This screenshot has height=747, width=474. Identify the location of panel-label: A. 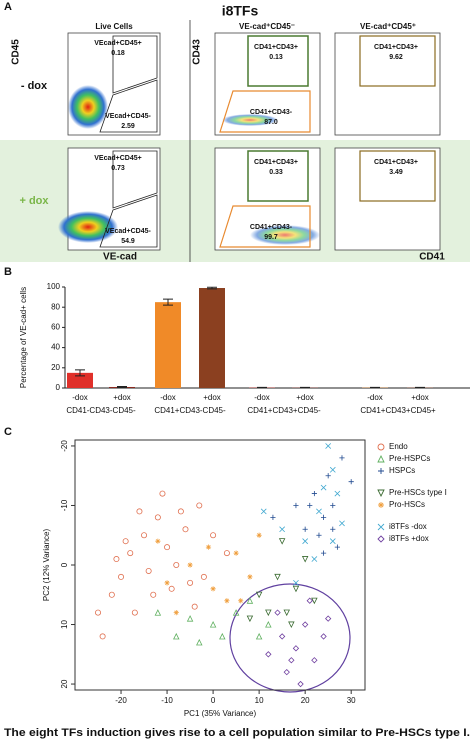
(8, 7).